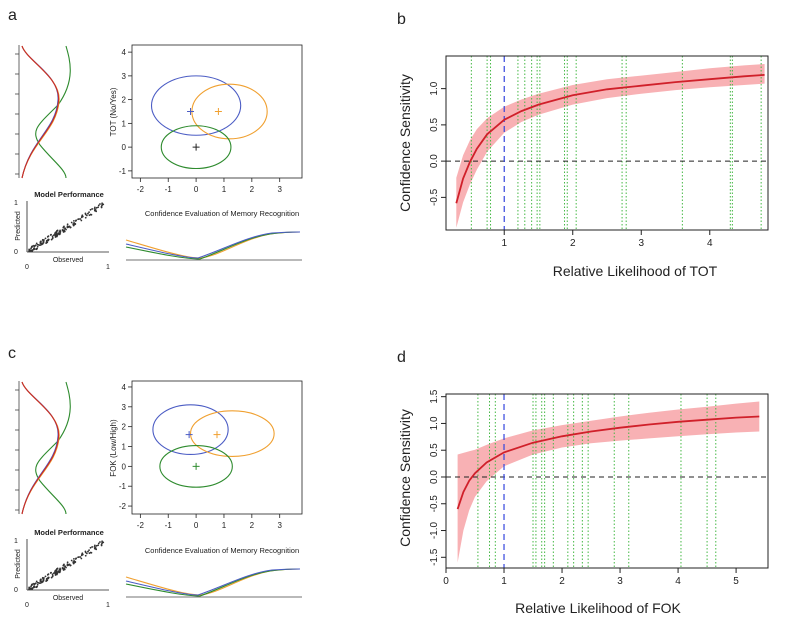  Describe the element at coordinates (123, 506) in the screenshot. I see `c-ellipse-ytick-label: -2` at that location.